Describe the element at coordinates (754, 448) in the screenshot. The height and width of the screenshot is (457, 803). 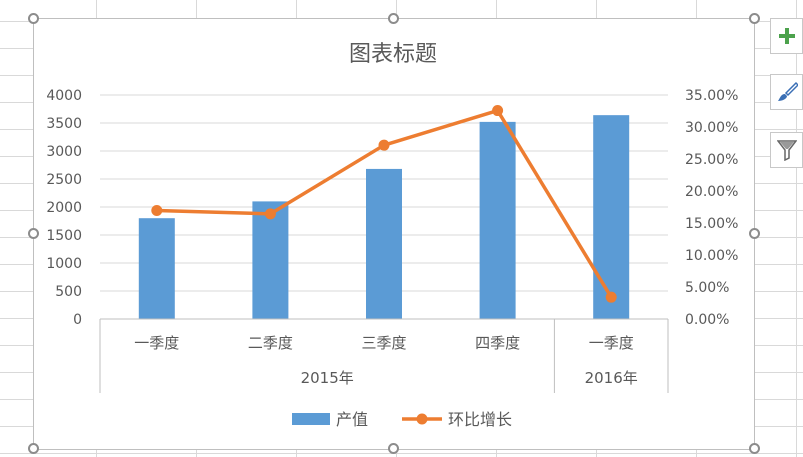
I see `resize-handle-bottom-right` at that location.